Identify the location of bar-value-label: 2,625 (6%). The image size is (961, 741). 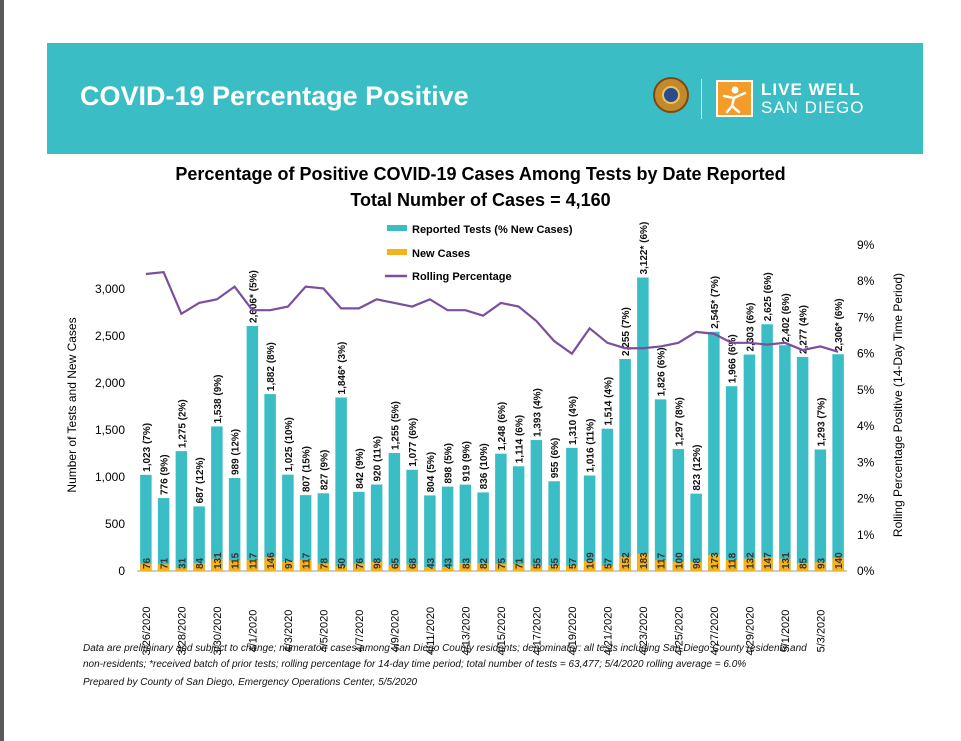
(768, 296).